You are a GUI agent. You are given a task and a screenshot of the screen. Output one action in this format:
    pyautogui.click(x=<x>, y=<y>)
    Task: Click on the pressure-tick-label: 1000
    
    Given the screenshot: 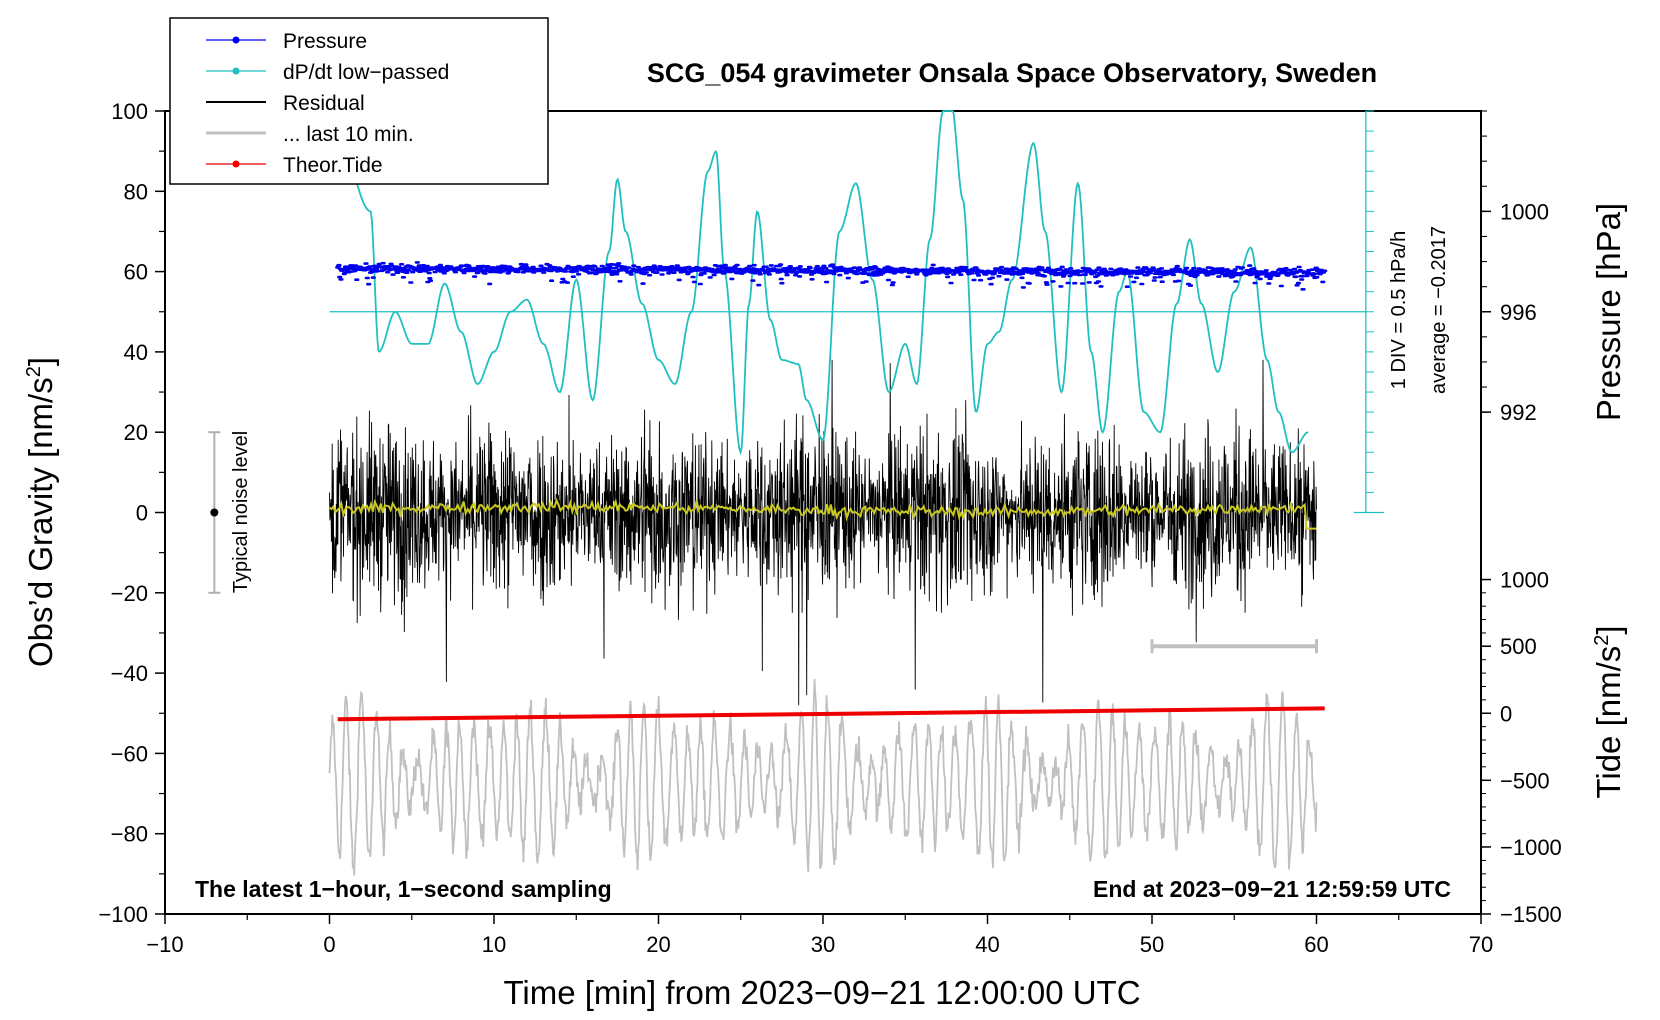 What is the action you would take?
    pyautogui.click(x=1524, y=211)
    